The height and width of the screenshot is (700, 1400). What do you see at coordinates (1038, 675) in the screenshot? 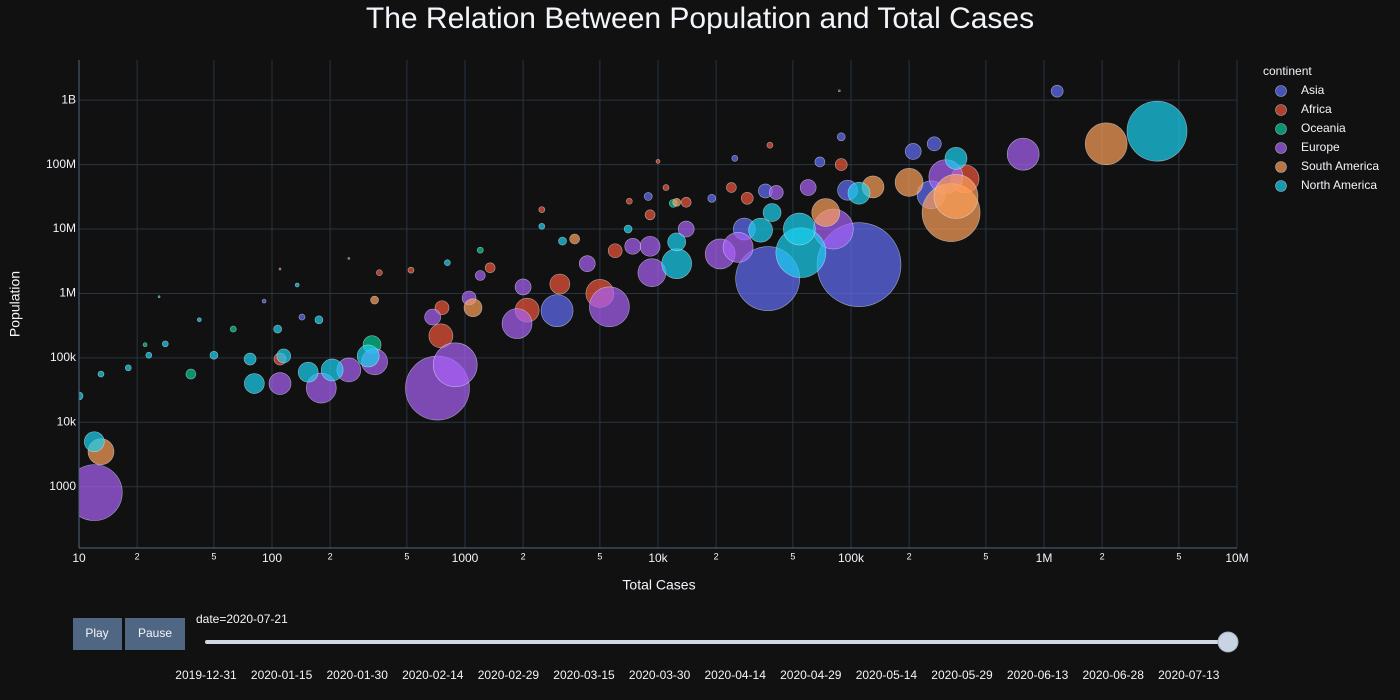
I see `slider-step-label: 2020-06-13` at bounding box center [1038, 675].